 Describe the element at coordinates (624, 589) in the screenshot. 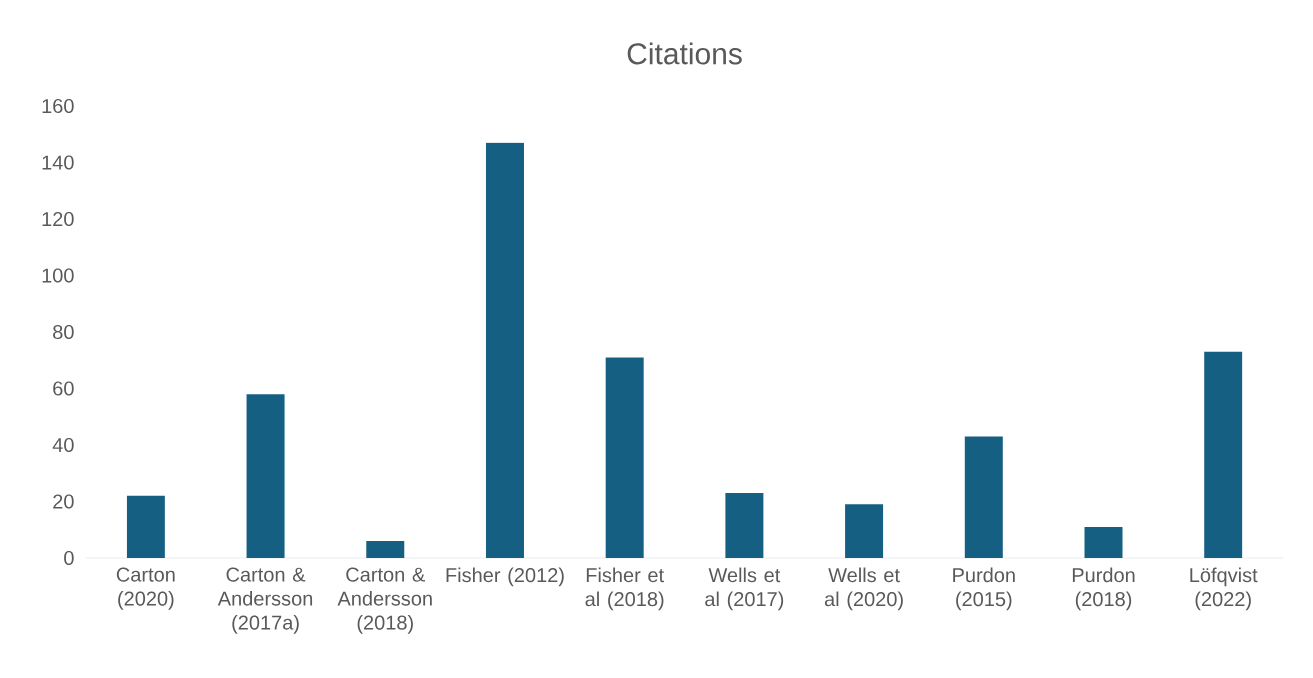

I see `x-tick-label: Fisher et al (2018)` at that location.